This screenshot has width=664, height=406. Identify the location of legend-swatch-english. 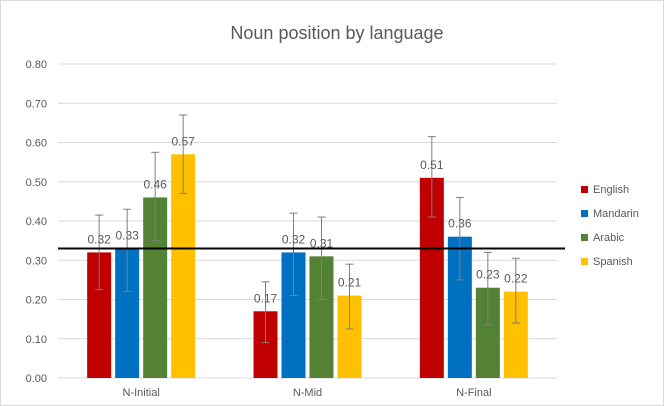
(584, 189).